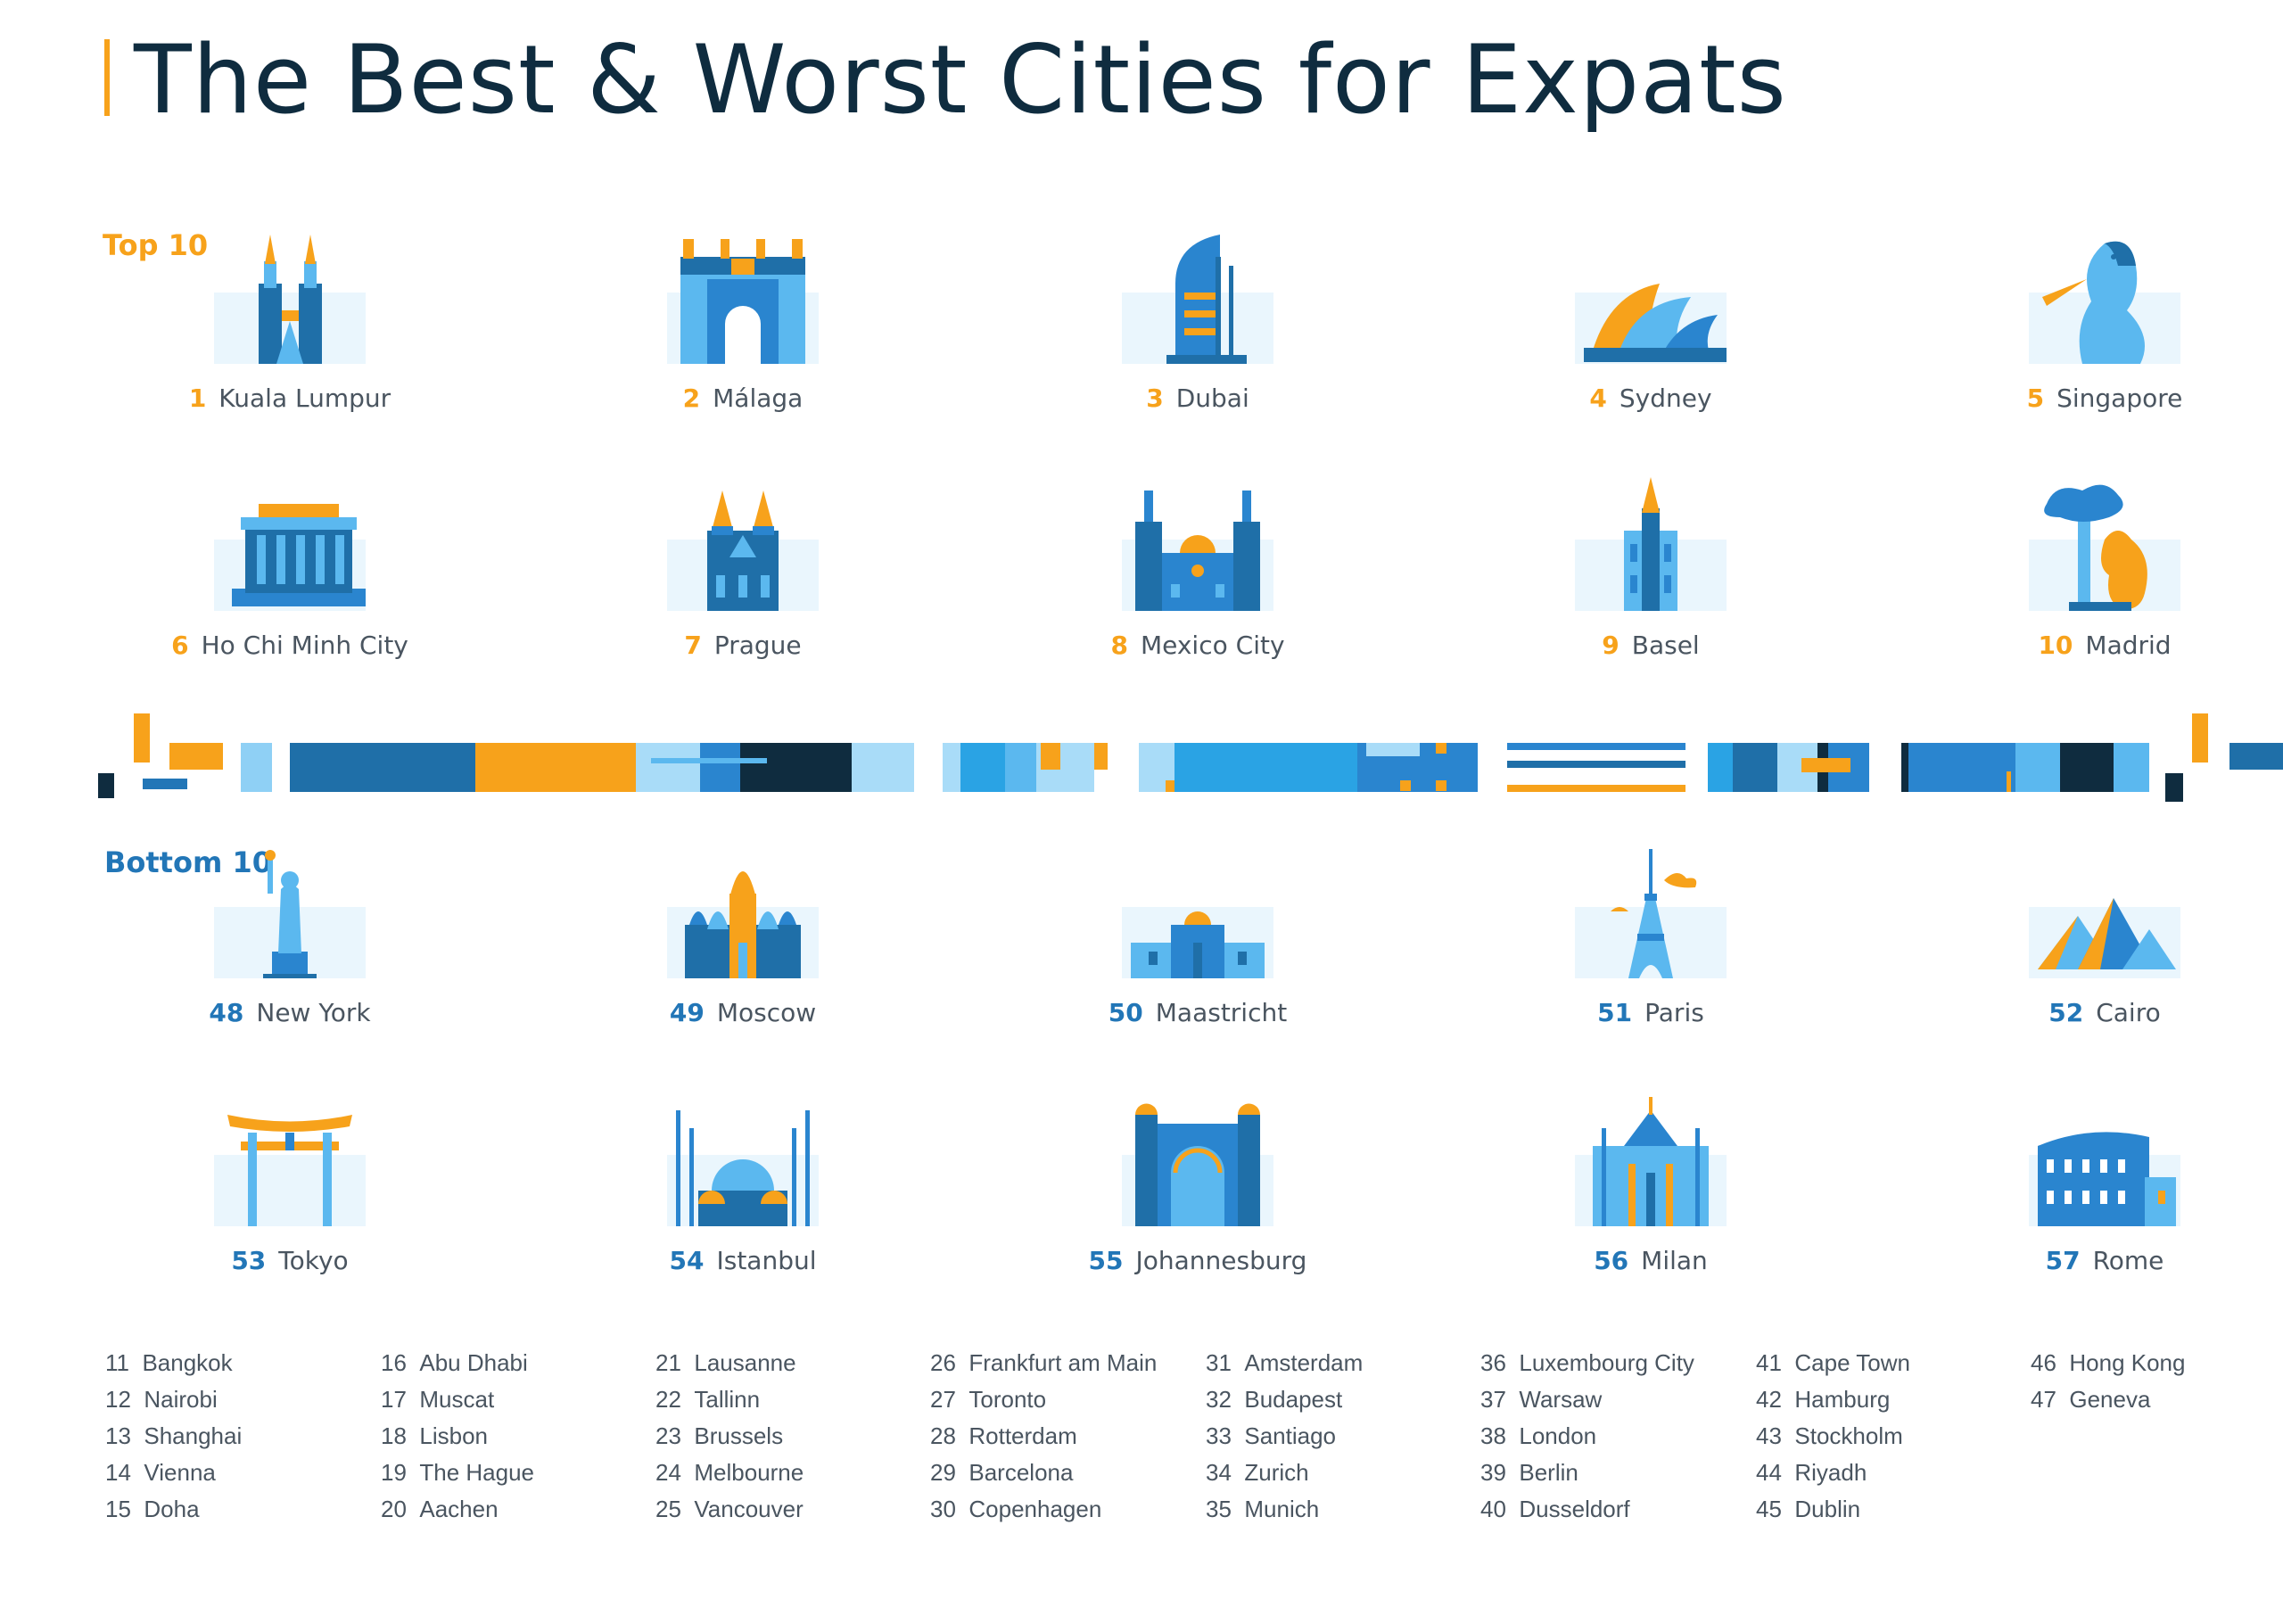  I want to click on city-name: Rome, so click(2128, 1260).